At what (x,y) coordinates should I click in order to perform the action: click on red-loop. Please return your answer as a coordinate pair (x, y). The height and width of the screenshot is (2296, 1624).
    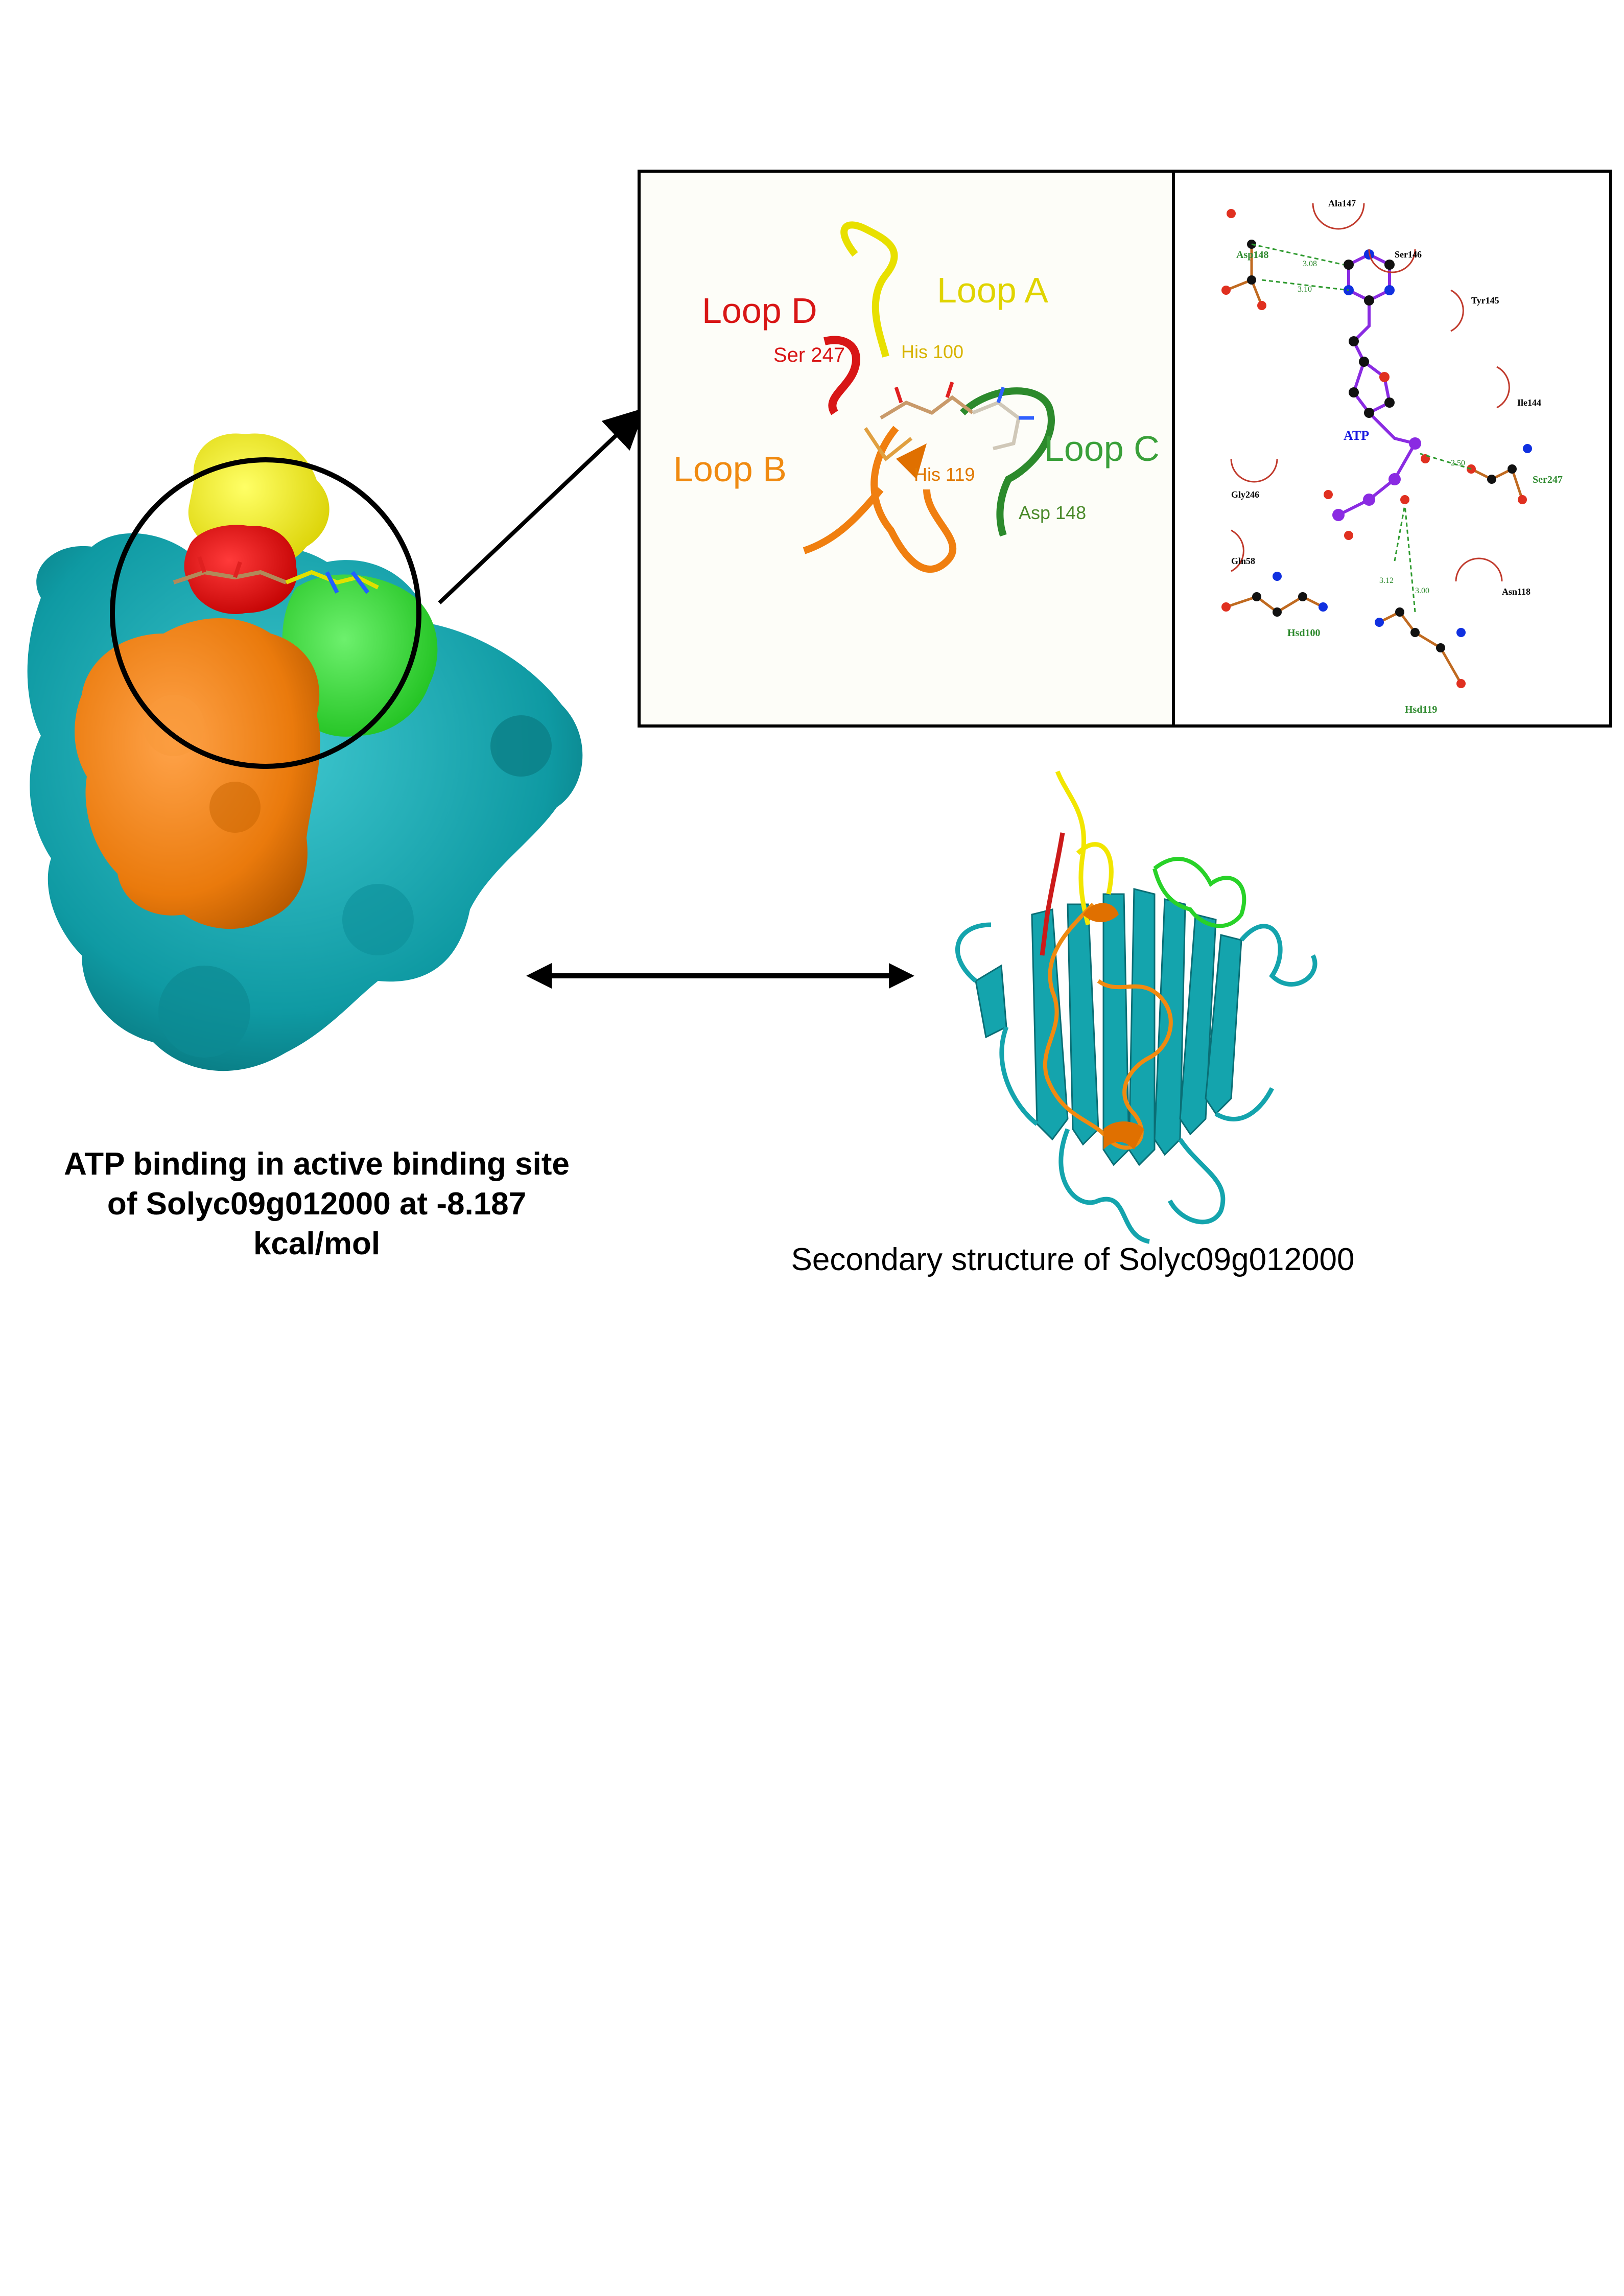
    Looking at the image, I should click on (1052, 894).